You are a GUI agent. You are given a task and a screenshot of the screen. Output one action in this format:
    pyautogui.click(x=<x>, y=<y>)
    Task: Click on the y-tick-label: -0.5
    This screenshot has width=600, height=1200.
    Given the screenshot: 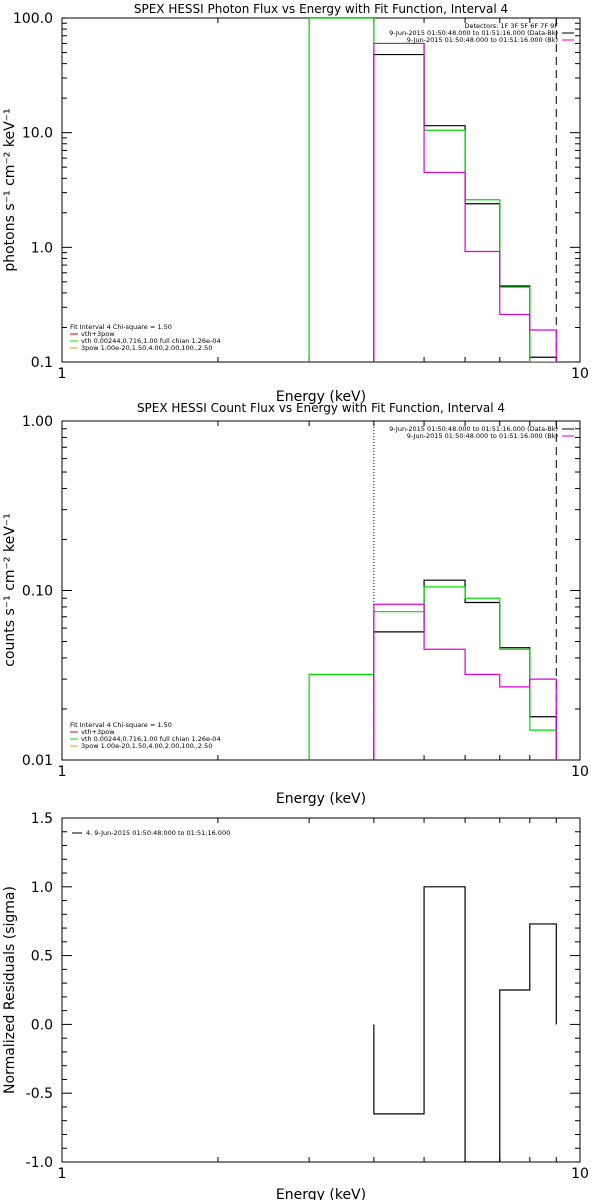 What is the action you would take?
    pyautogui.click(x=39, y=1094)
    